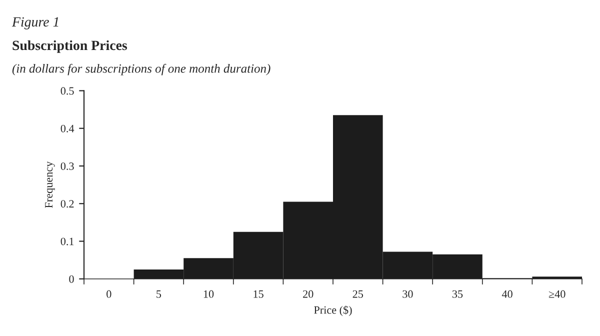  What do you see at coordinates (67, 204) in the screenshot?
I see `y-tick-label: 0.2` at bounding box center [67, 204].